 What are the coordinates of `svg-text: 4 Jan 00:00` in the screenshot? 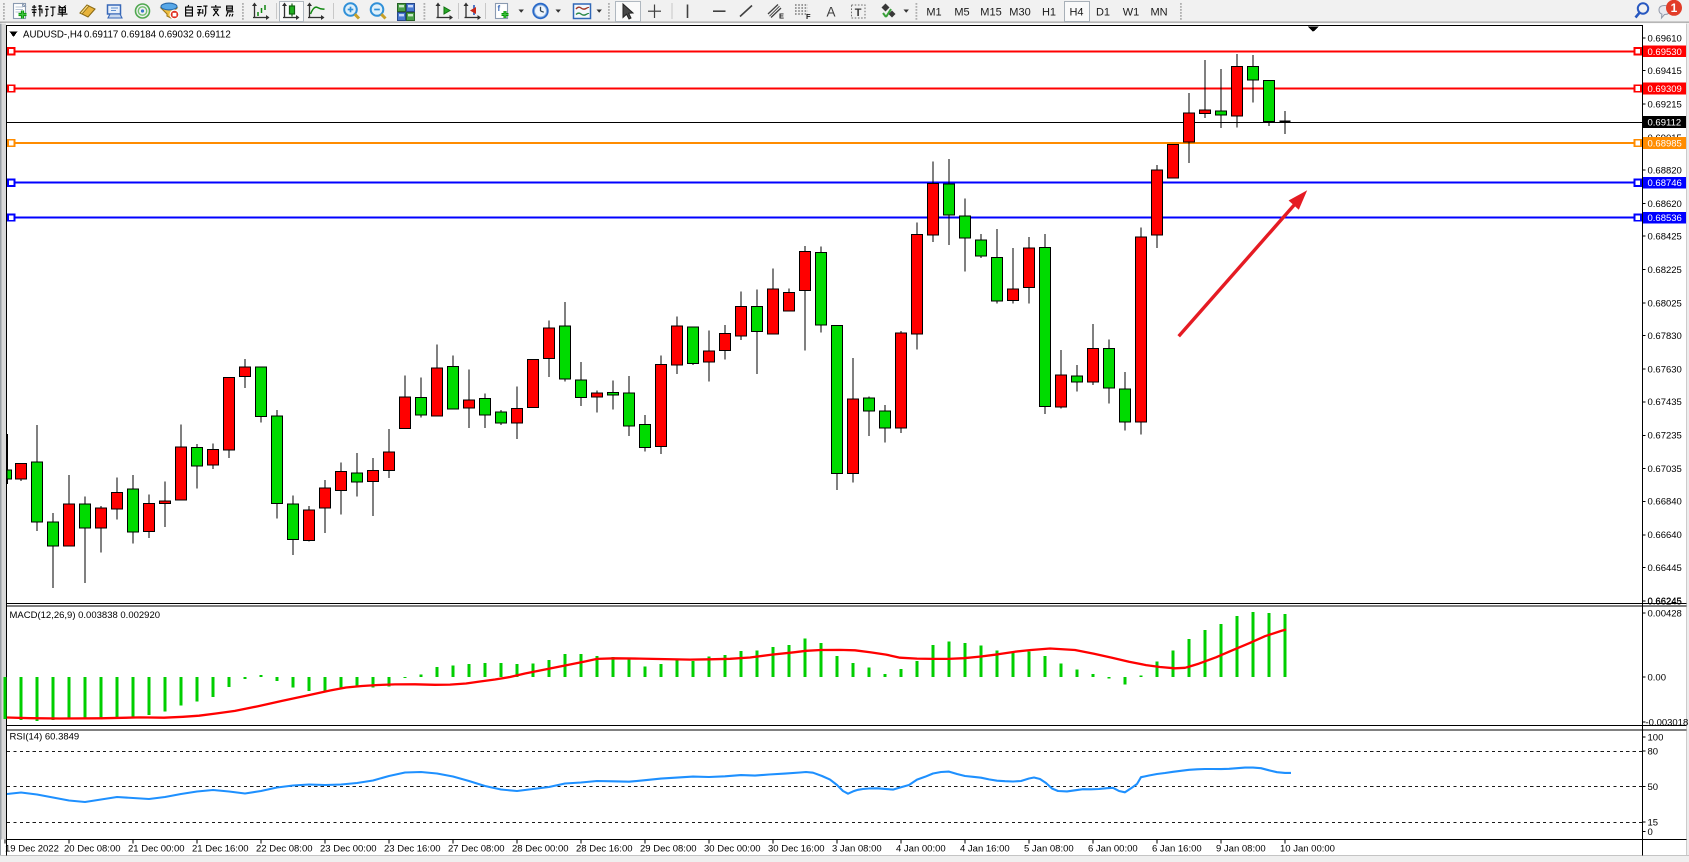 It's located at (921, 849).